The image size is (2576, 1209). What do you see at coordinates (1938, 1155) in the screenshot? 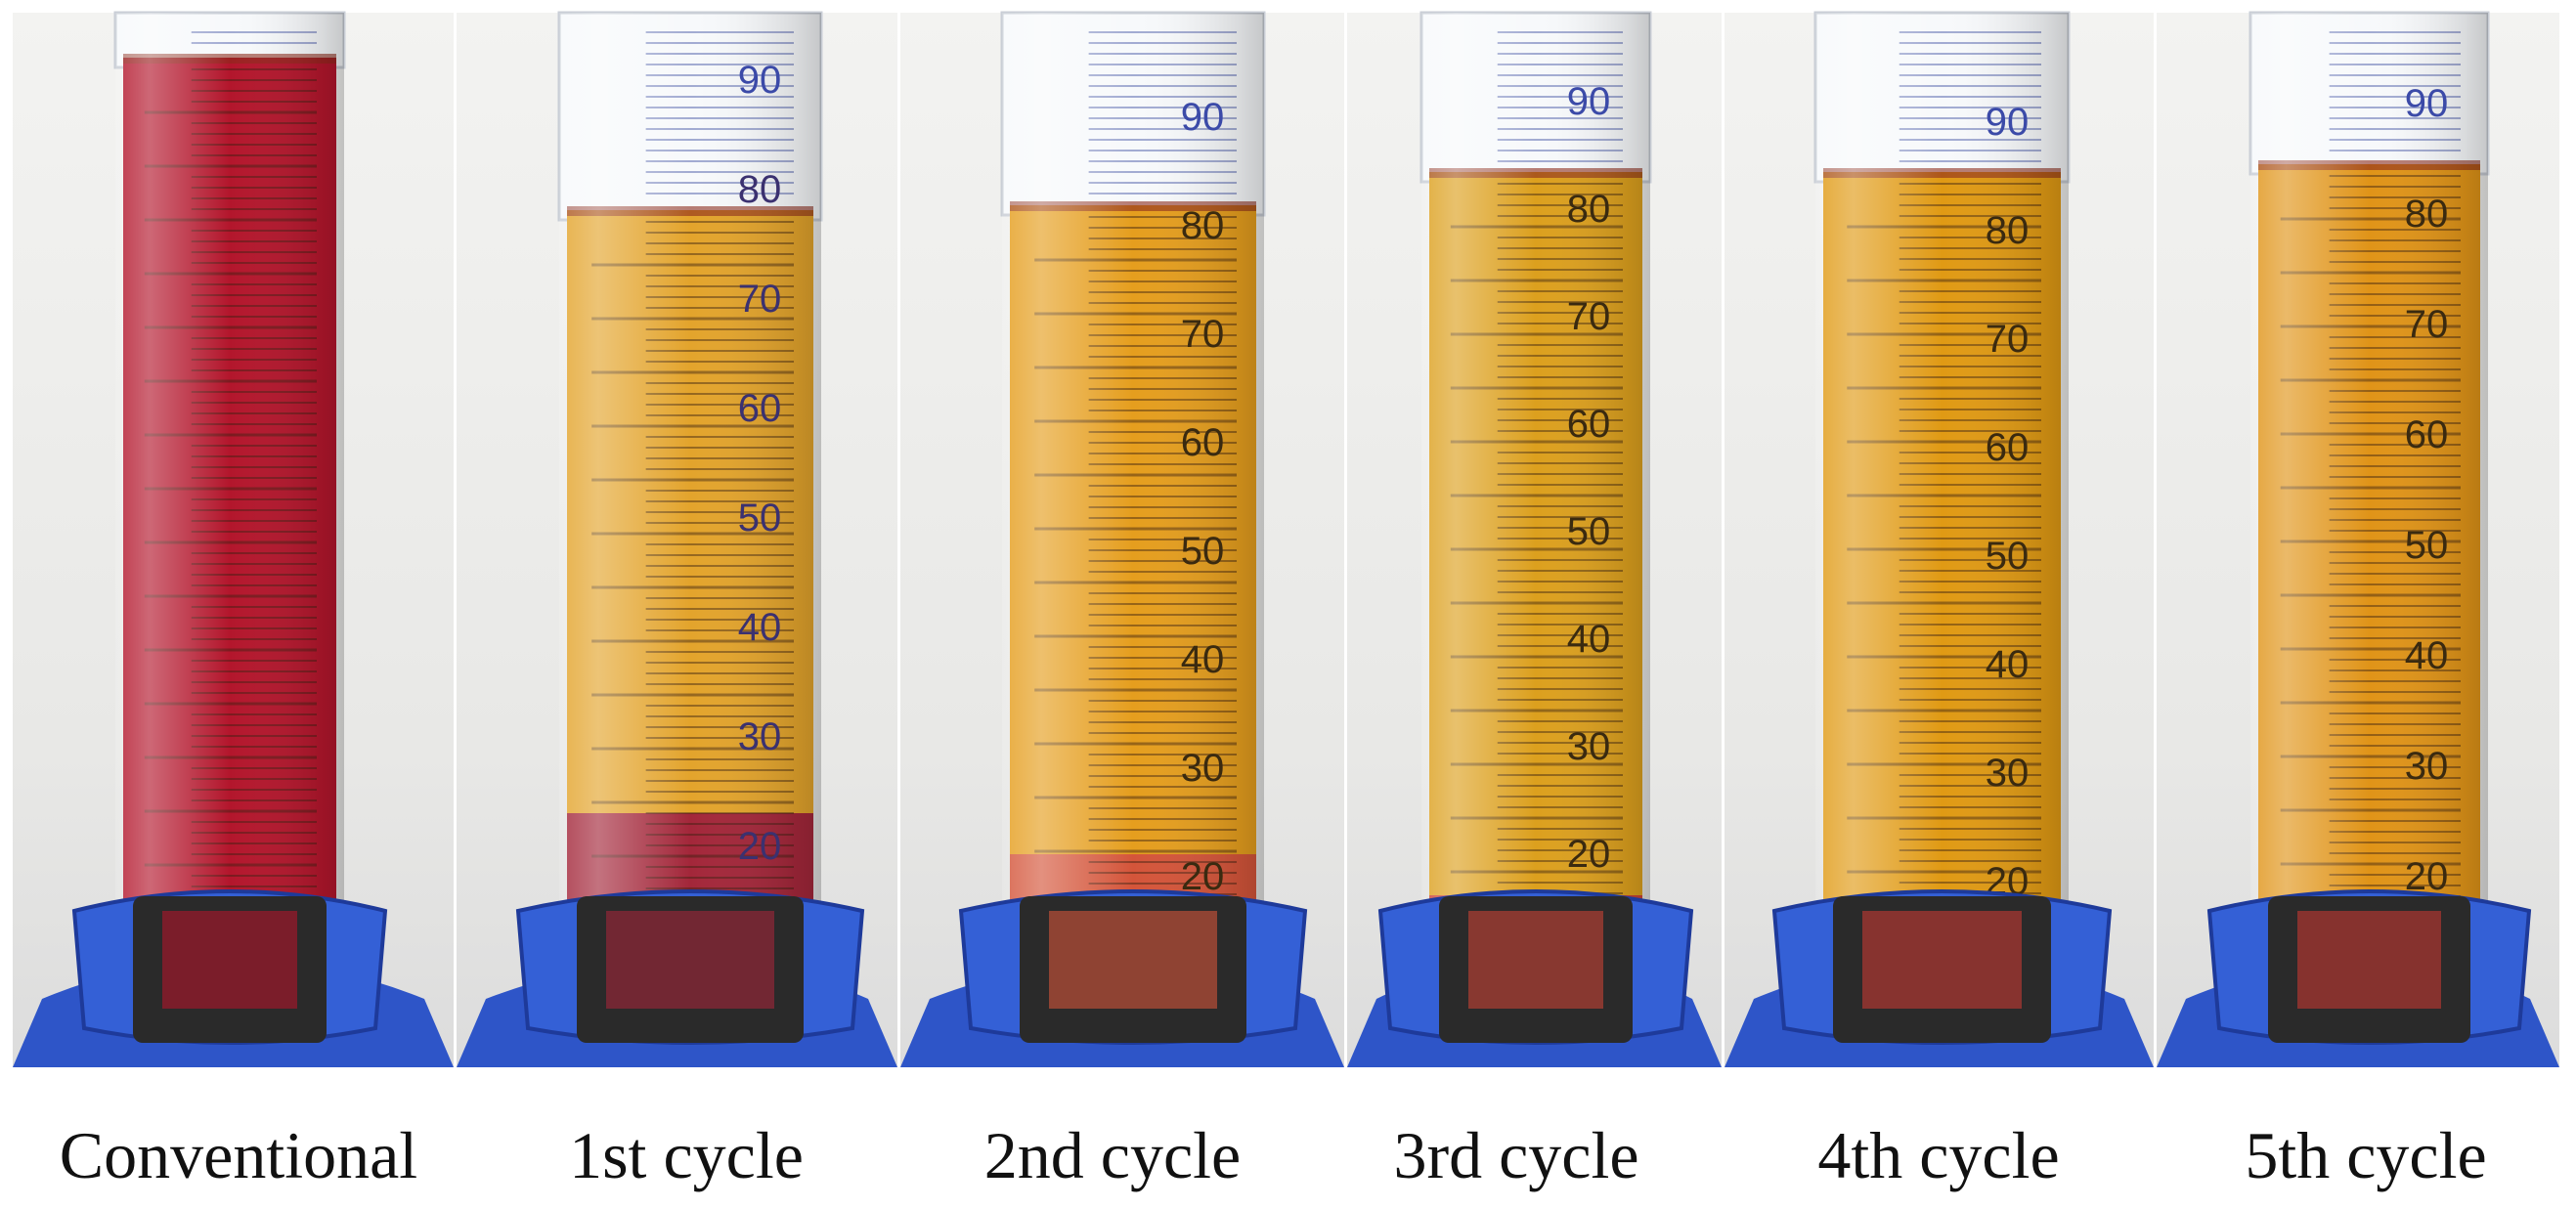
I see `caption: 4th cycle` at bounding box center [1938, 1155].